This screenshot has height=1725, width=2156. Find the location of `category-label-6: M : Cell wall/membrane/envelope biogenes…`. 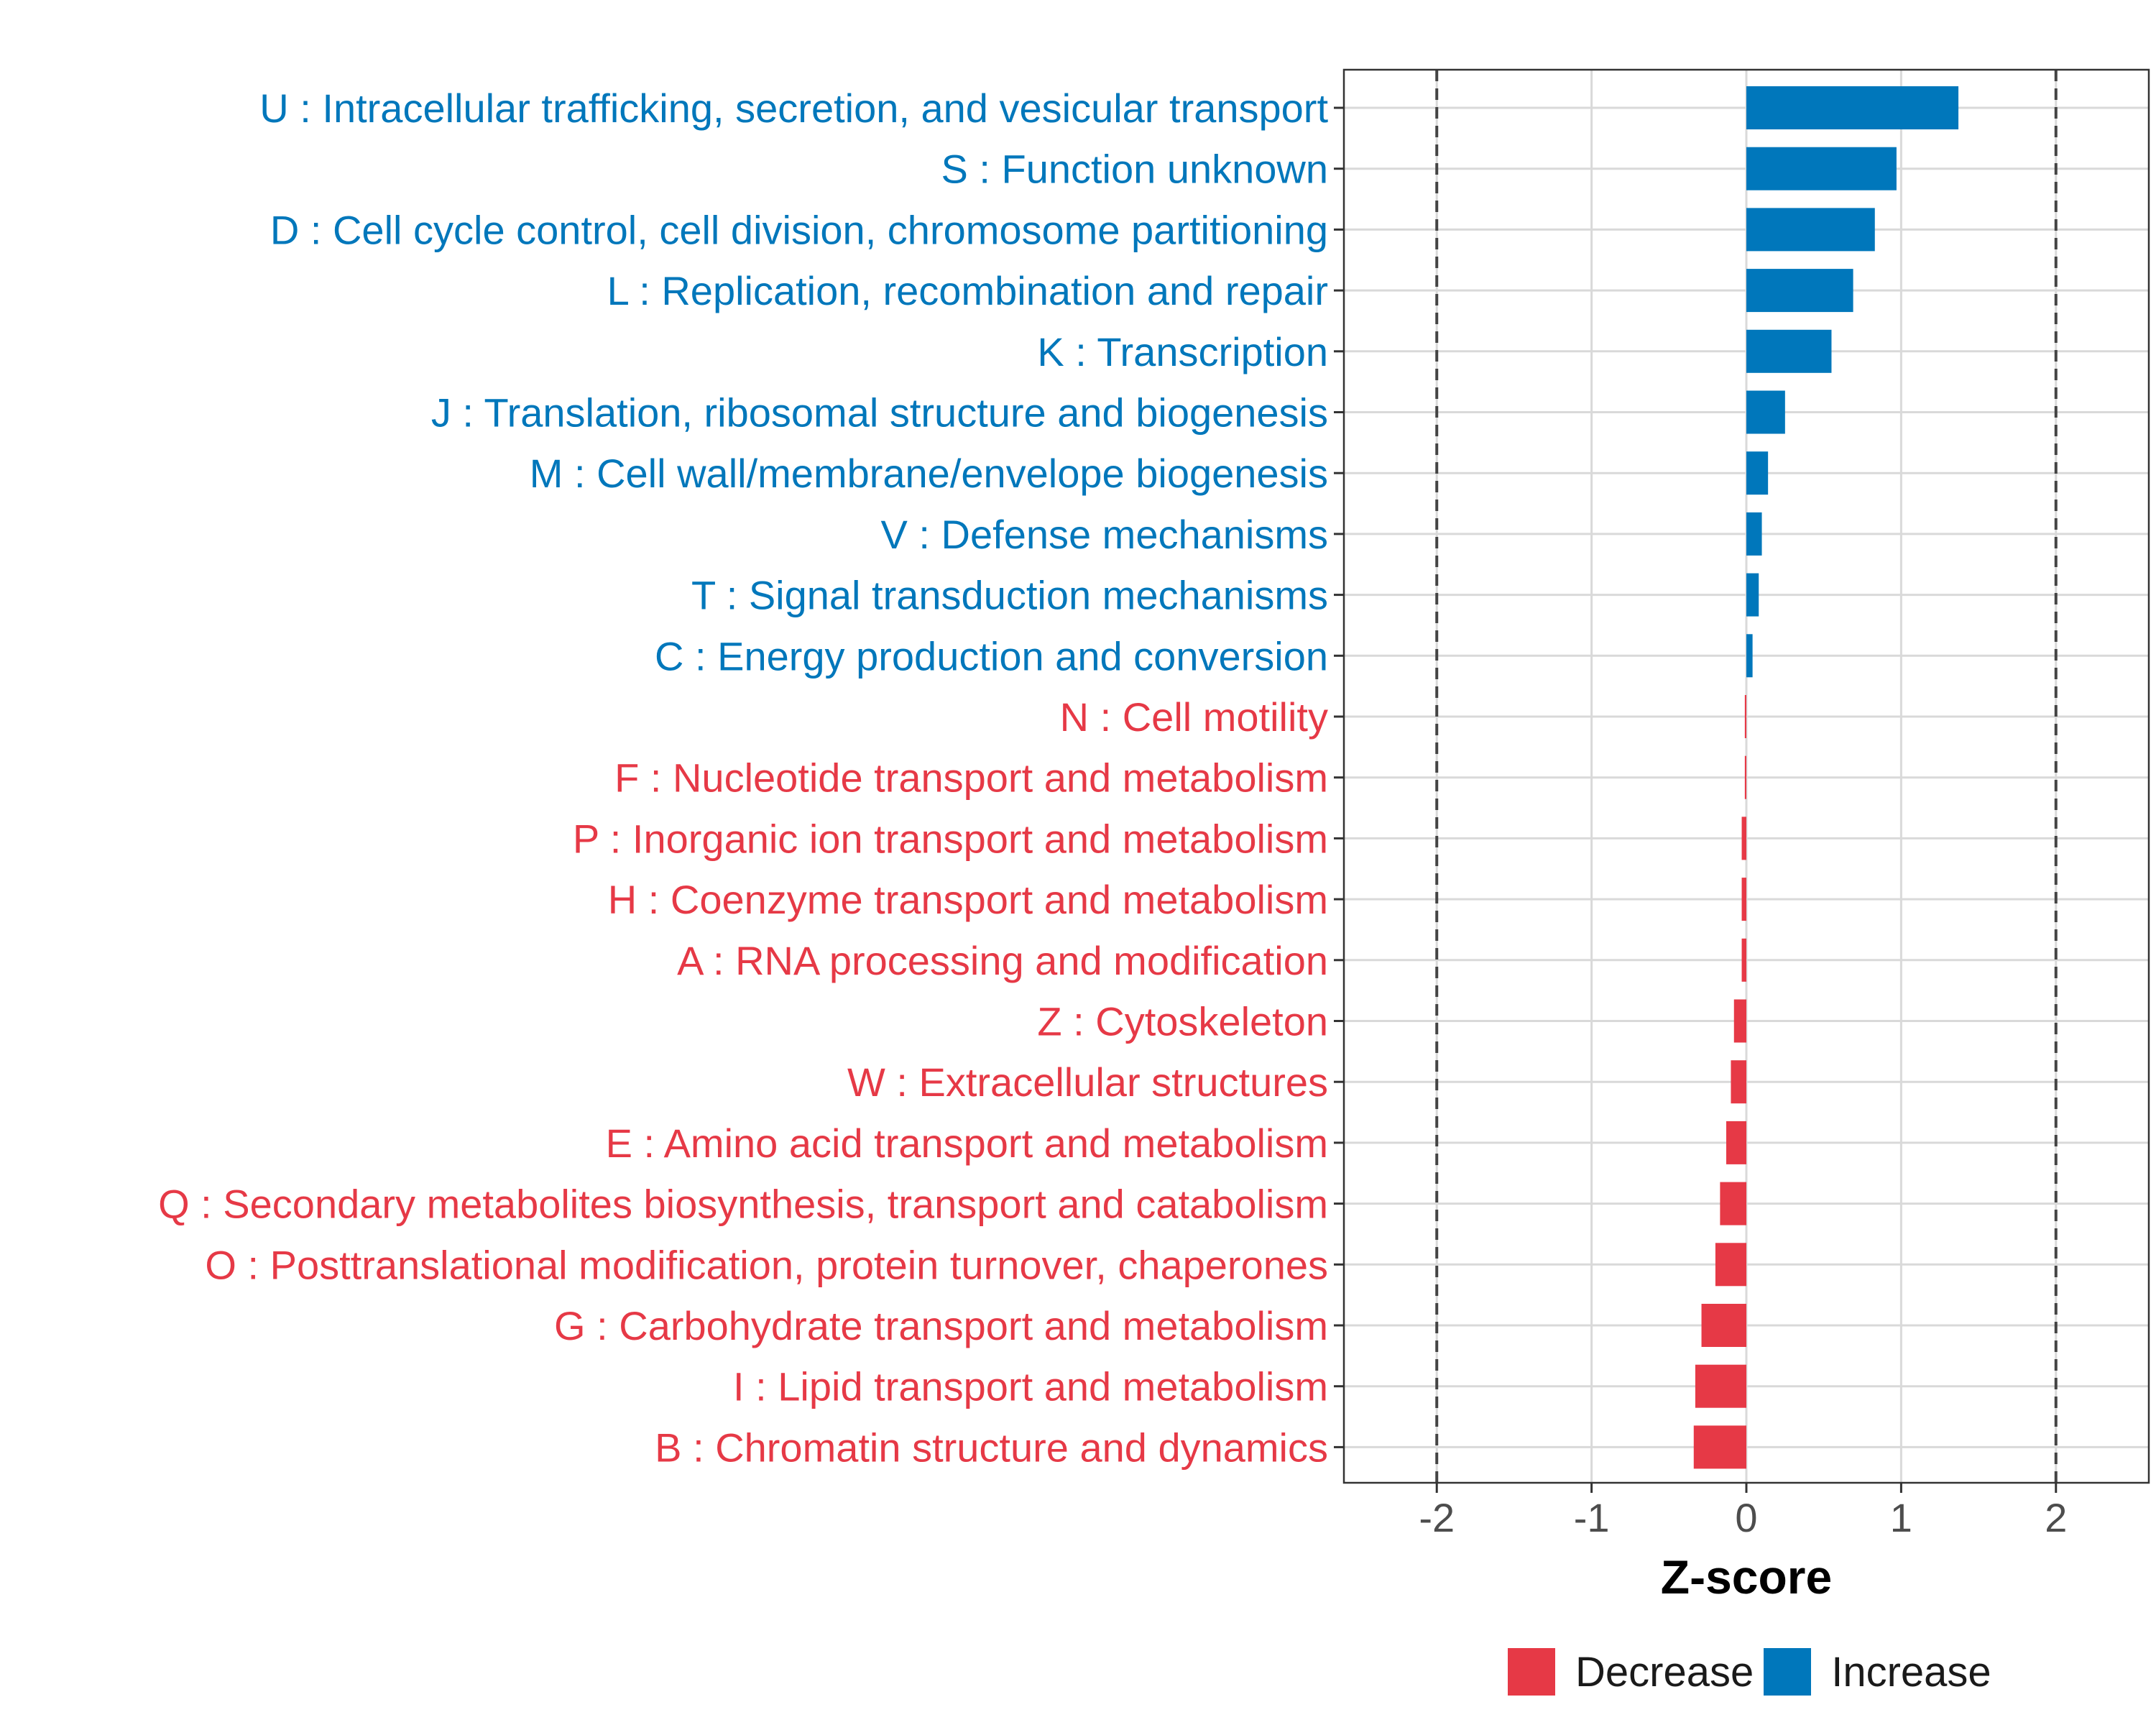

category-label-6: M : Cell wall/membrane/envelope biogenes… is located at coordinates (929, 473).